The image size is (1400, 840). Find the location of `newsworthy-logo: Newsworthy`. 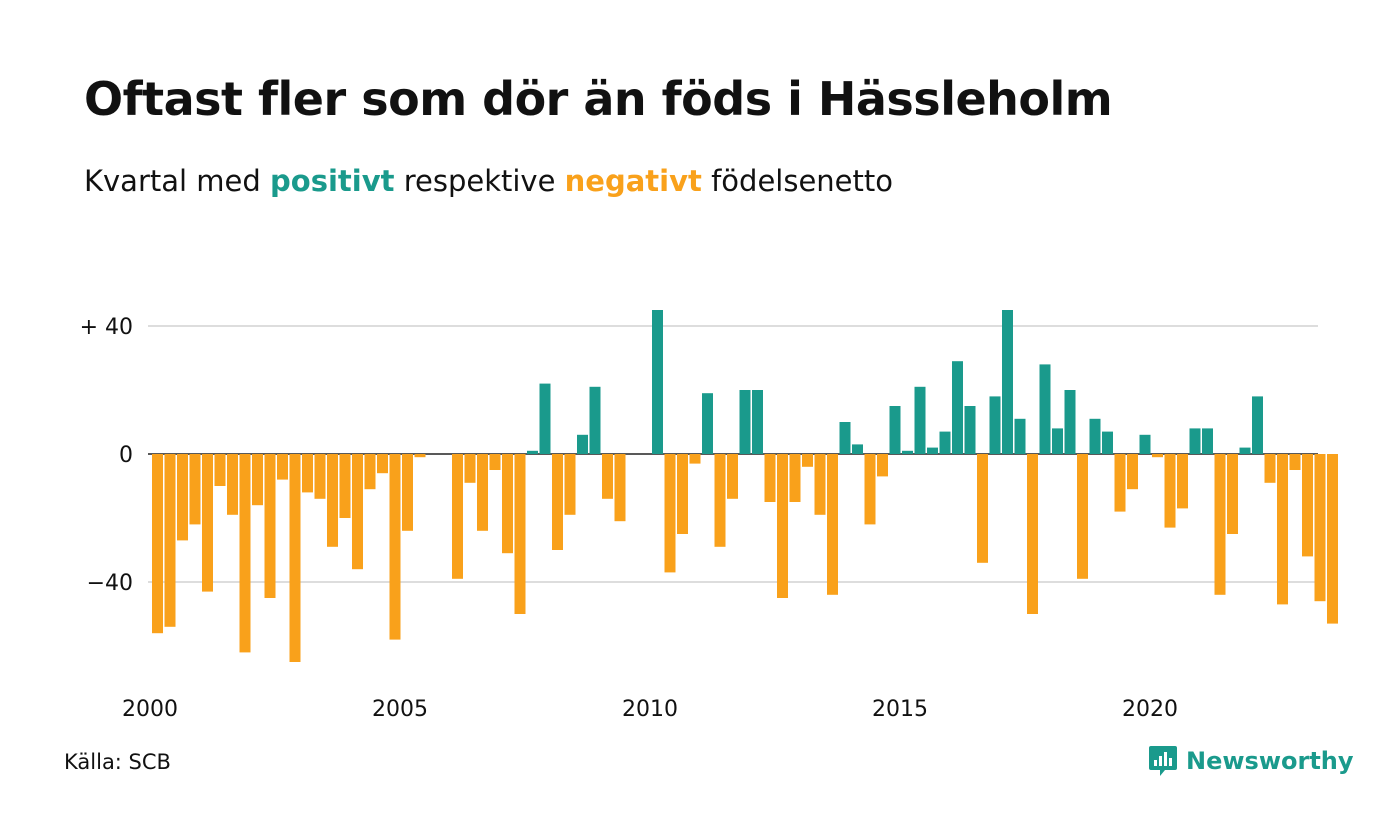

newsworthy-logo: Newsworthy is located at coordinates (1251, 761).